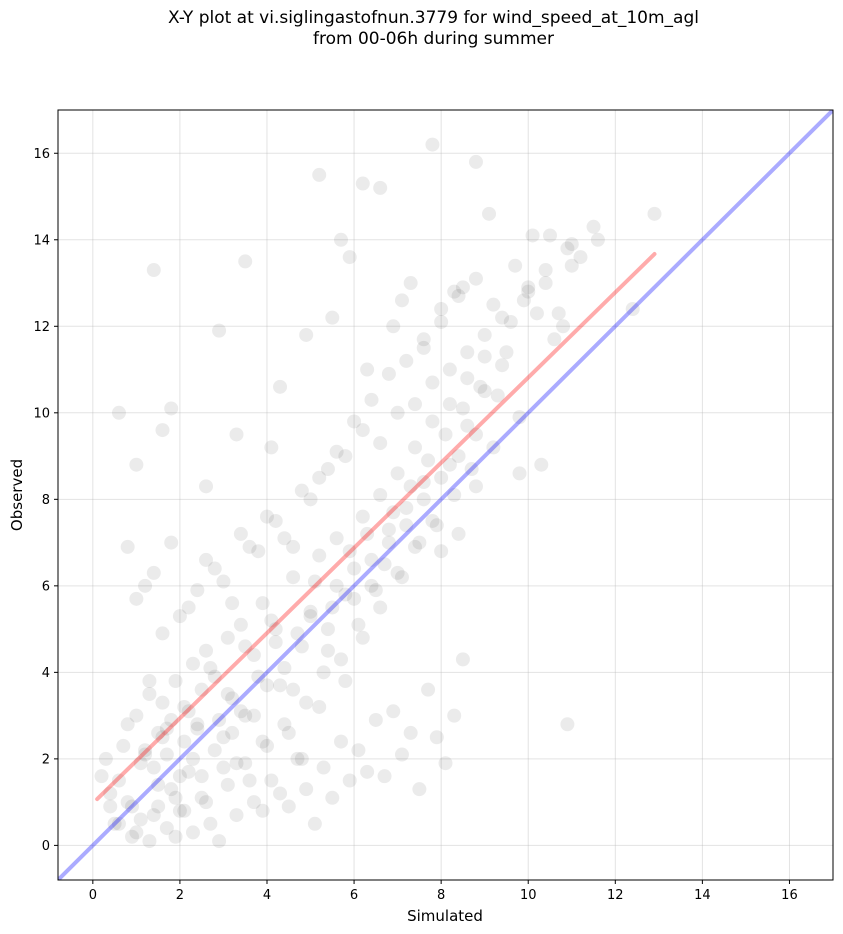 The width and height of the screenshot is (843, 934). I want to click on x-axis-ticks: 0 2 4 6 8 10 12 14 16, so click(443, 891).